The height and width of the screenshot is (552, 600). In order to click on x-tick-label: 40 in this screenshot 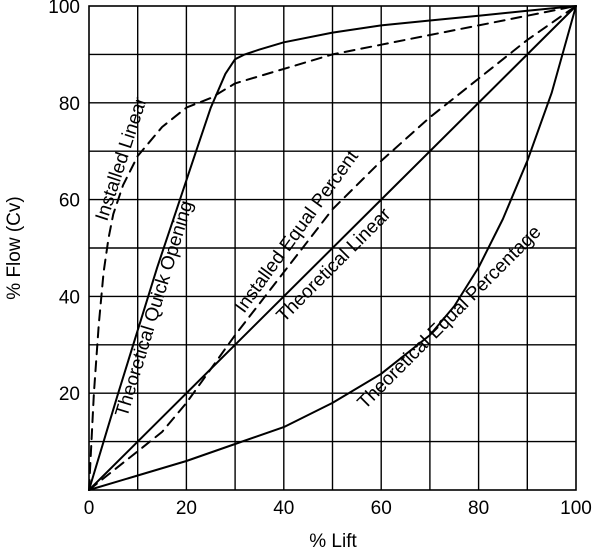, I will do `click(283, 508)`.